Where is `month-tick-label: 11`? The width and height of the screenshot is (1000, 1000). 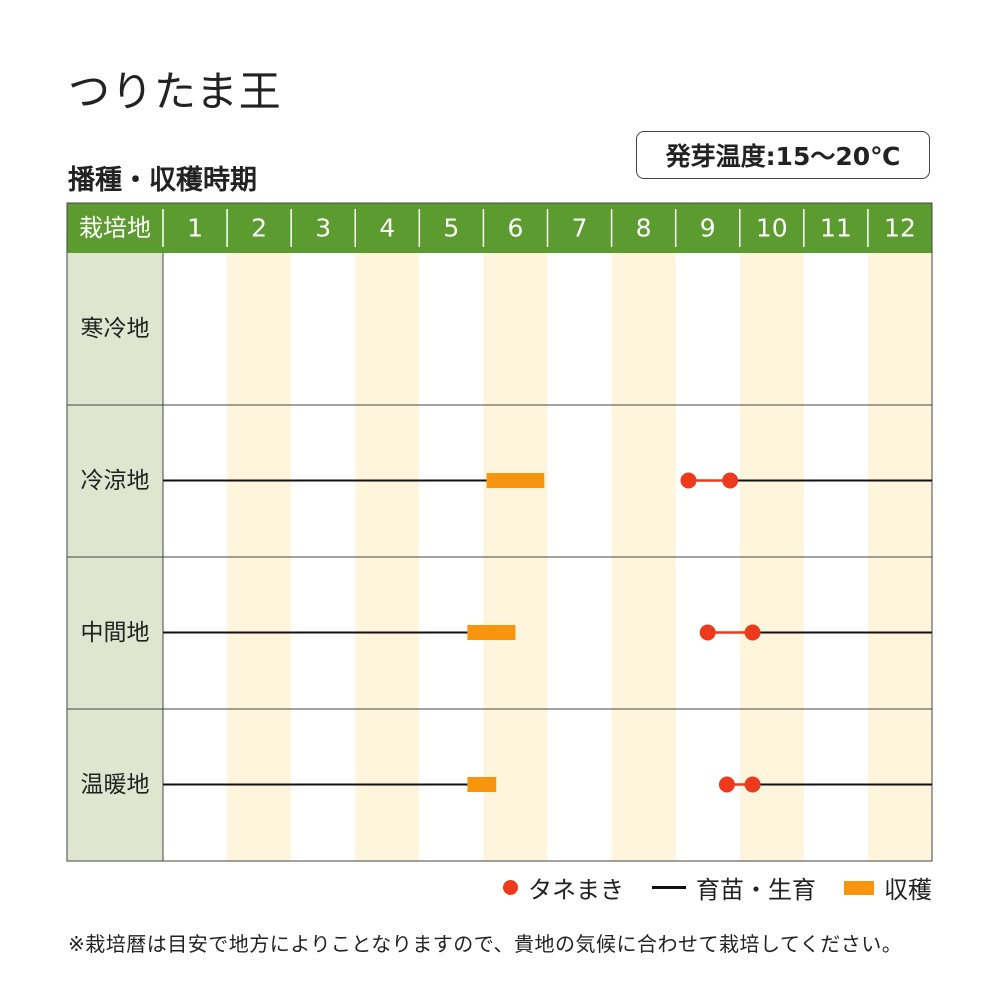
month-tick-label: 11 is located at coordinates (836, 228).